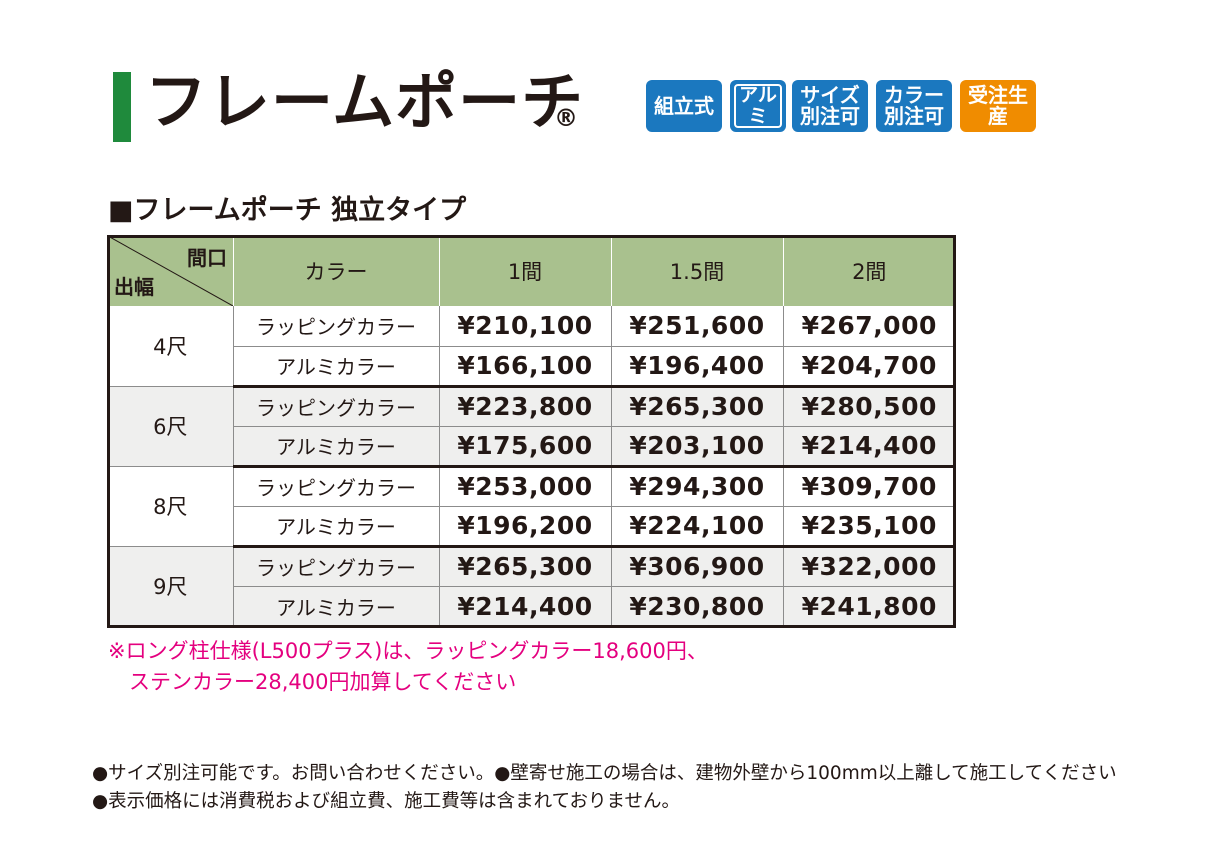 The width and height of the screenshot is (1219, 855). I want to click on note-line-1: ※ロング柱仕様(L500プラス)は、ラッピングカラー18,600円、, so click(408, 651).